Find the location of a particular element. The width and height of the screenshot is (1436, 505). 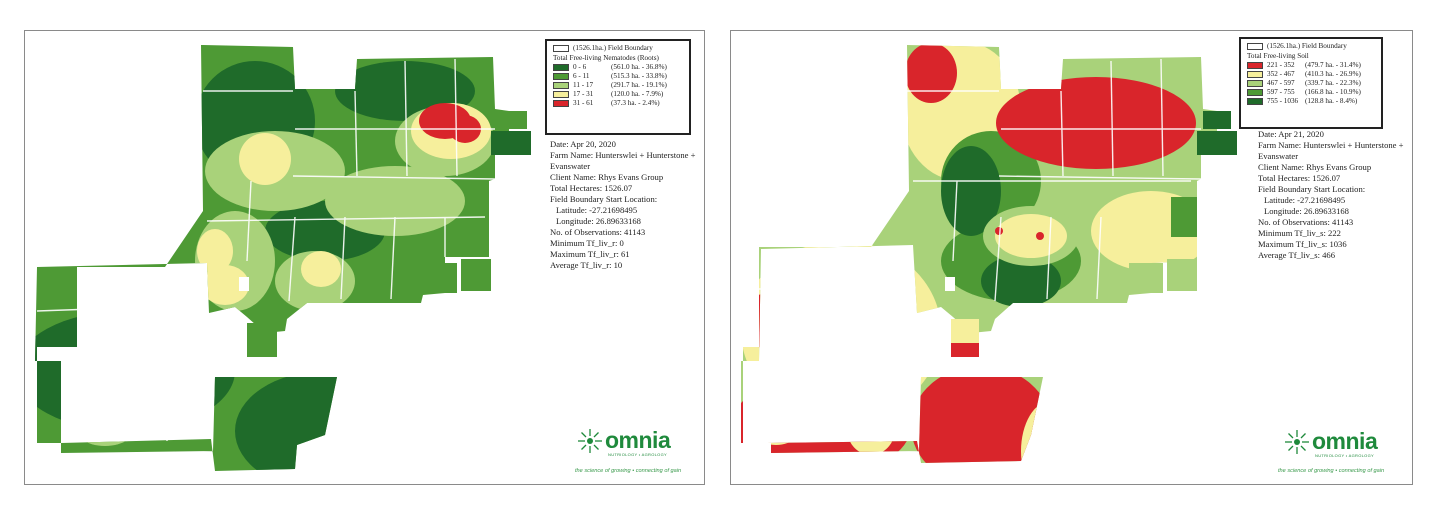

info-minimum: Minimum Tf_liv_r: 0 is located at coordinates (587, 243).